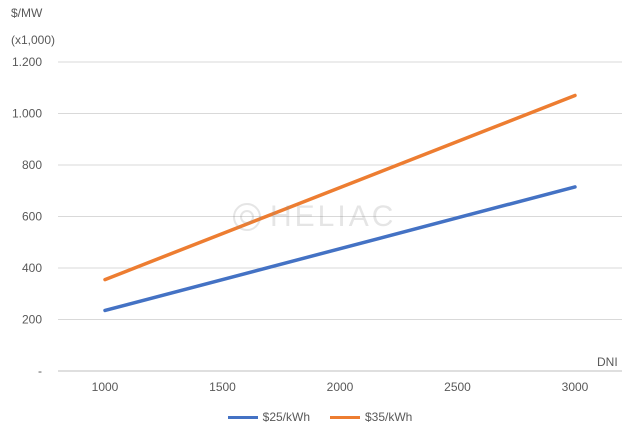  I want to click on watermark-text: HELIAC, so click(333, 216).